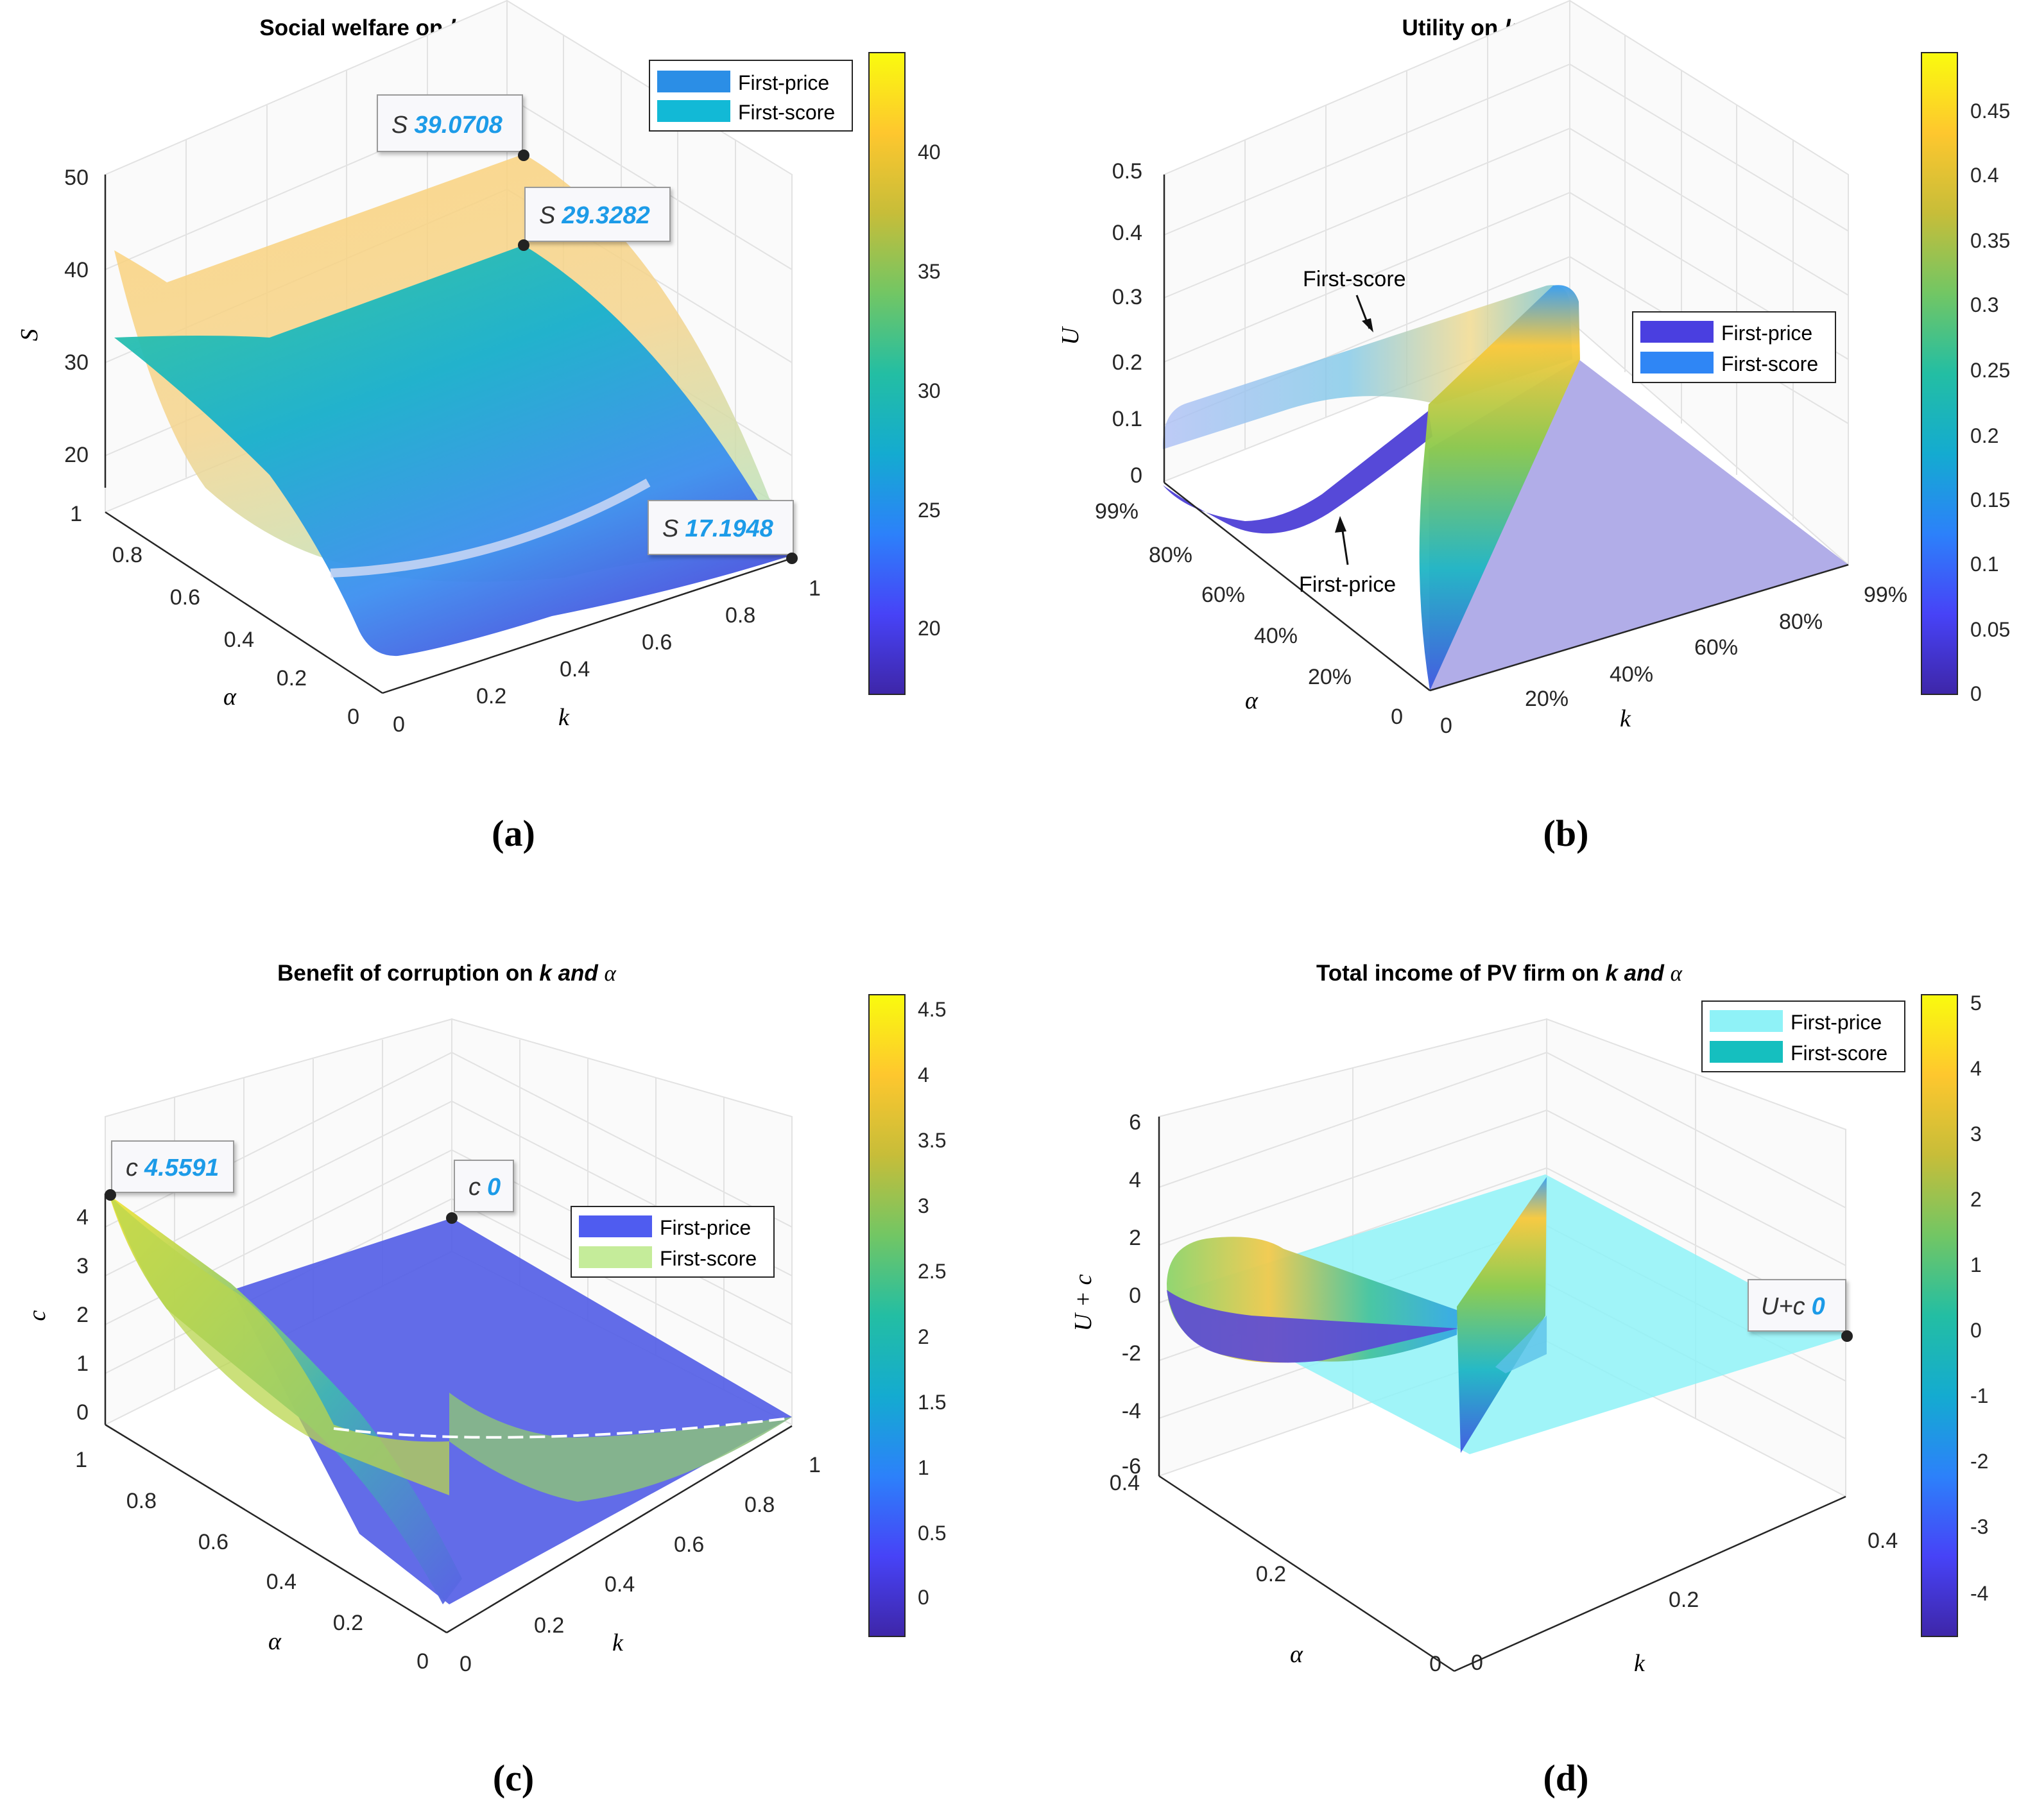 This screenshot has height=1820, width=2028. I want to click on colorbar-tick: 2.5, so click(932, 1271).